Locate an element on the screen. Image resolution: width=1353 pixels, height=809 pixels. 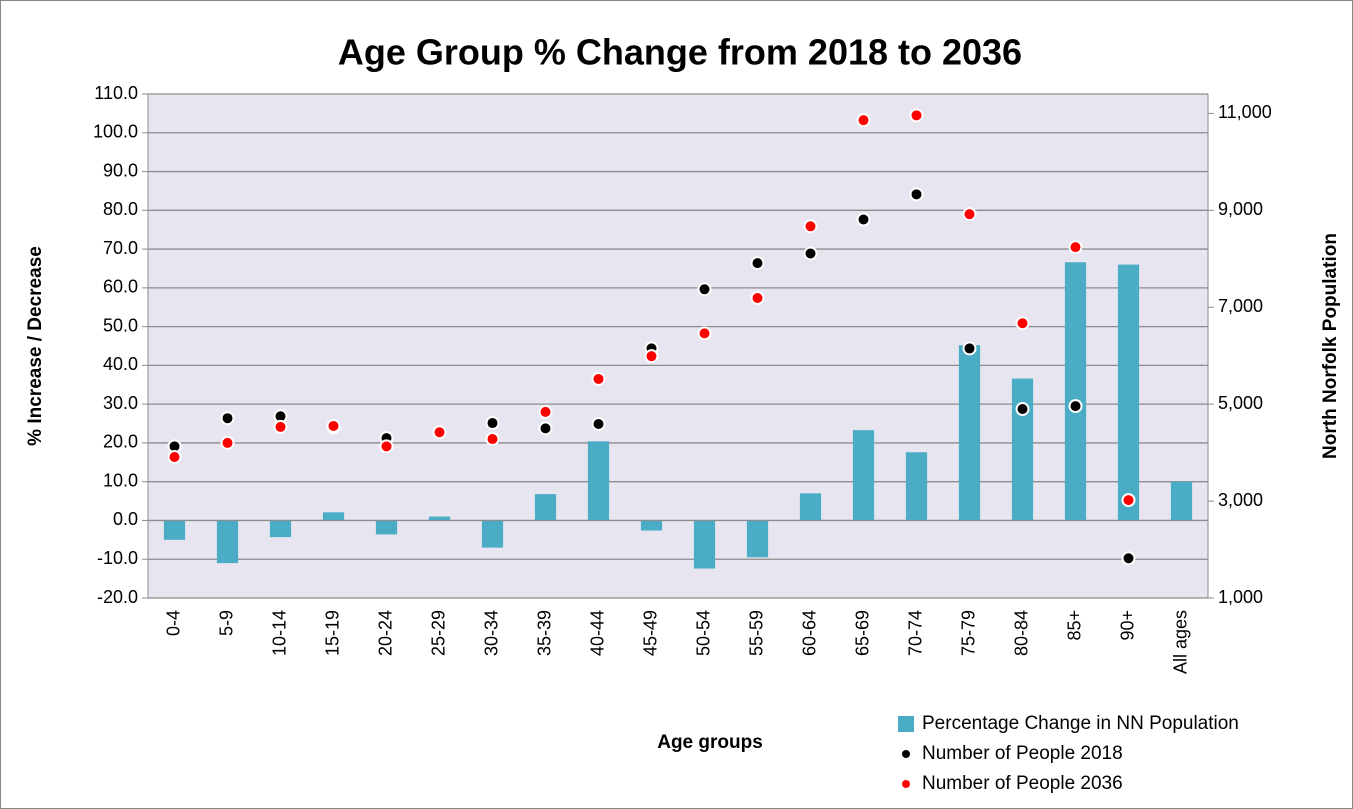
y2-axis-title: North Norfolk Population is located at coordinates (1330, 346).